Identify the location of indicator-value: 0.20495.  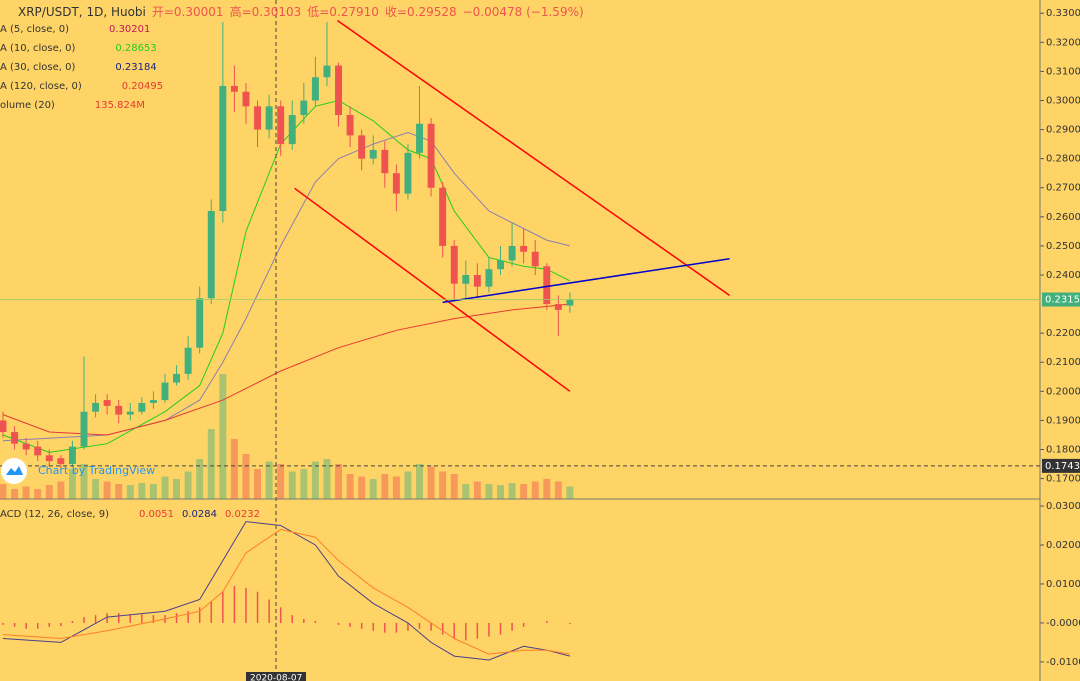
(142, 86).